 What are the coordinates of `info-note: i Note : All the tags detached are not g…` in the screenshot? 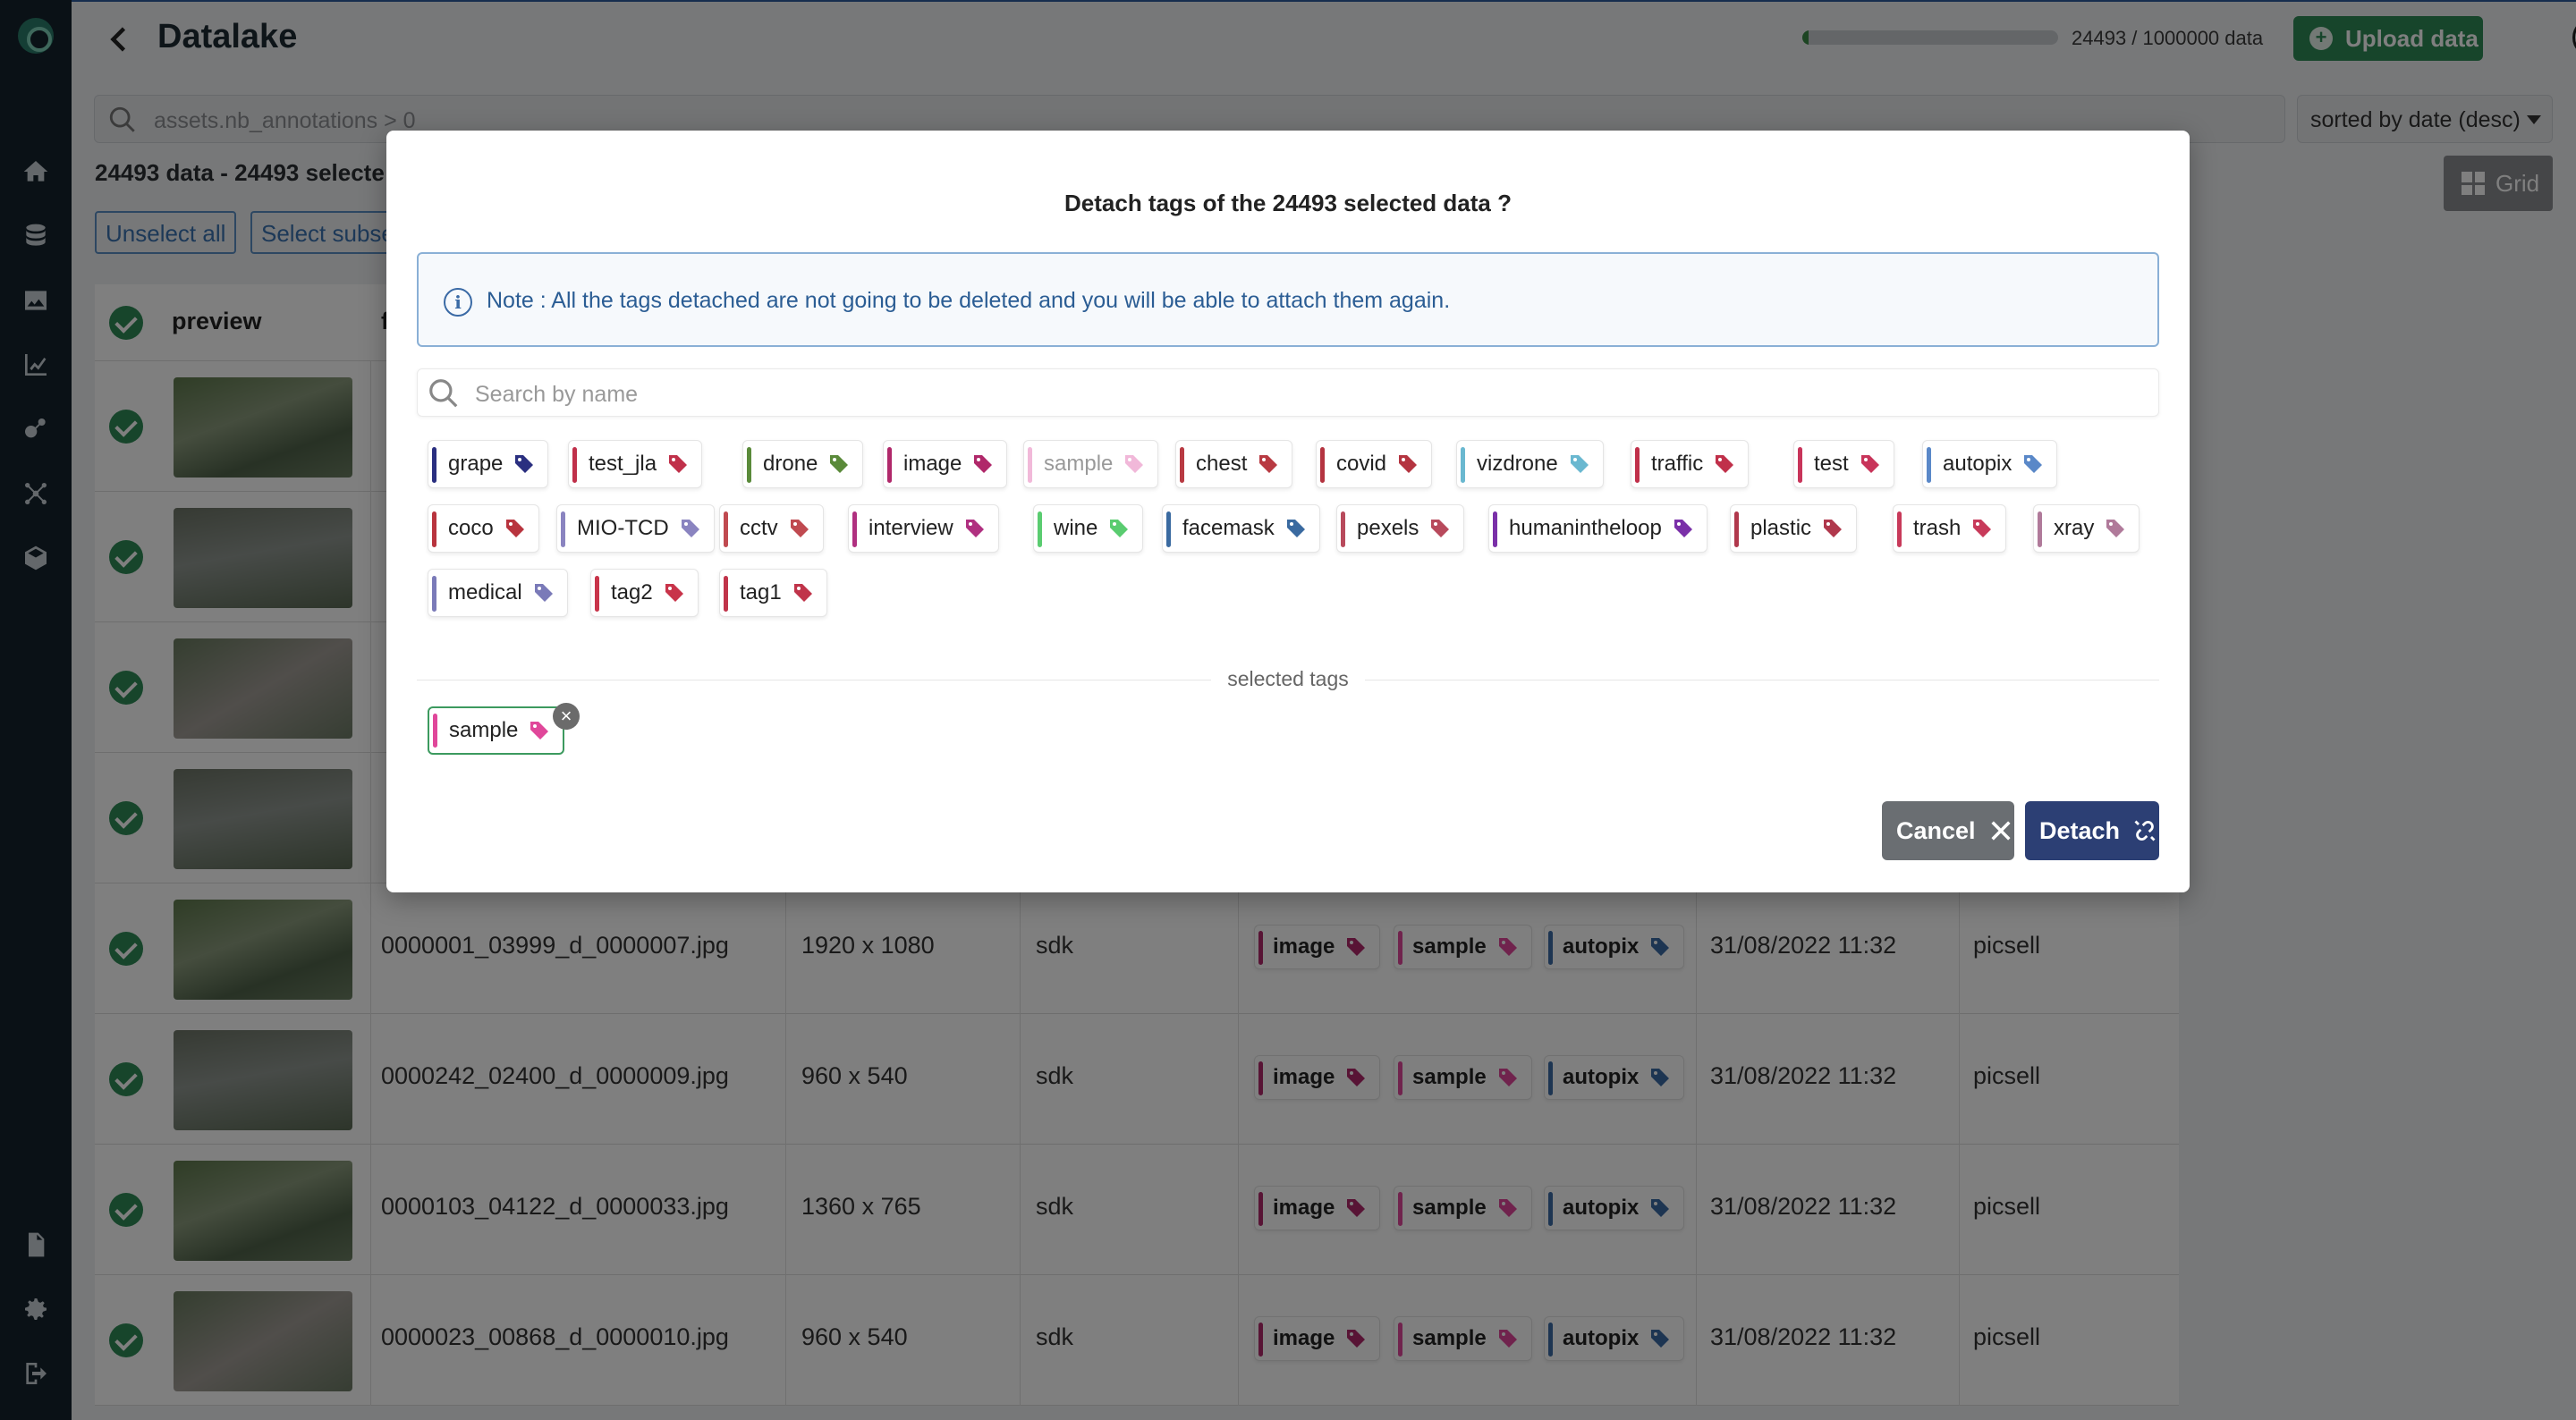 It's located at (1288, 300).